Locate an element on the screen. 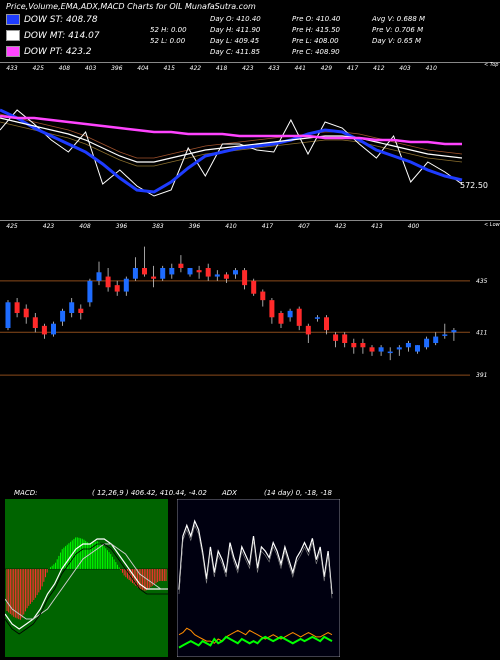 The width and height of the screenshot is (500, 660). adx-line is located at coordinates (255, 557).